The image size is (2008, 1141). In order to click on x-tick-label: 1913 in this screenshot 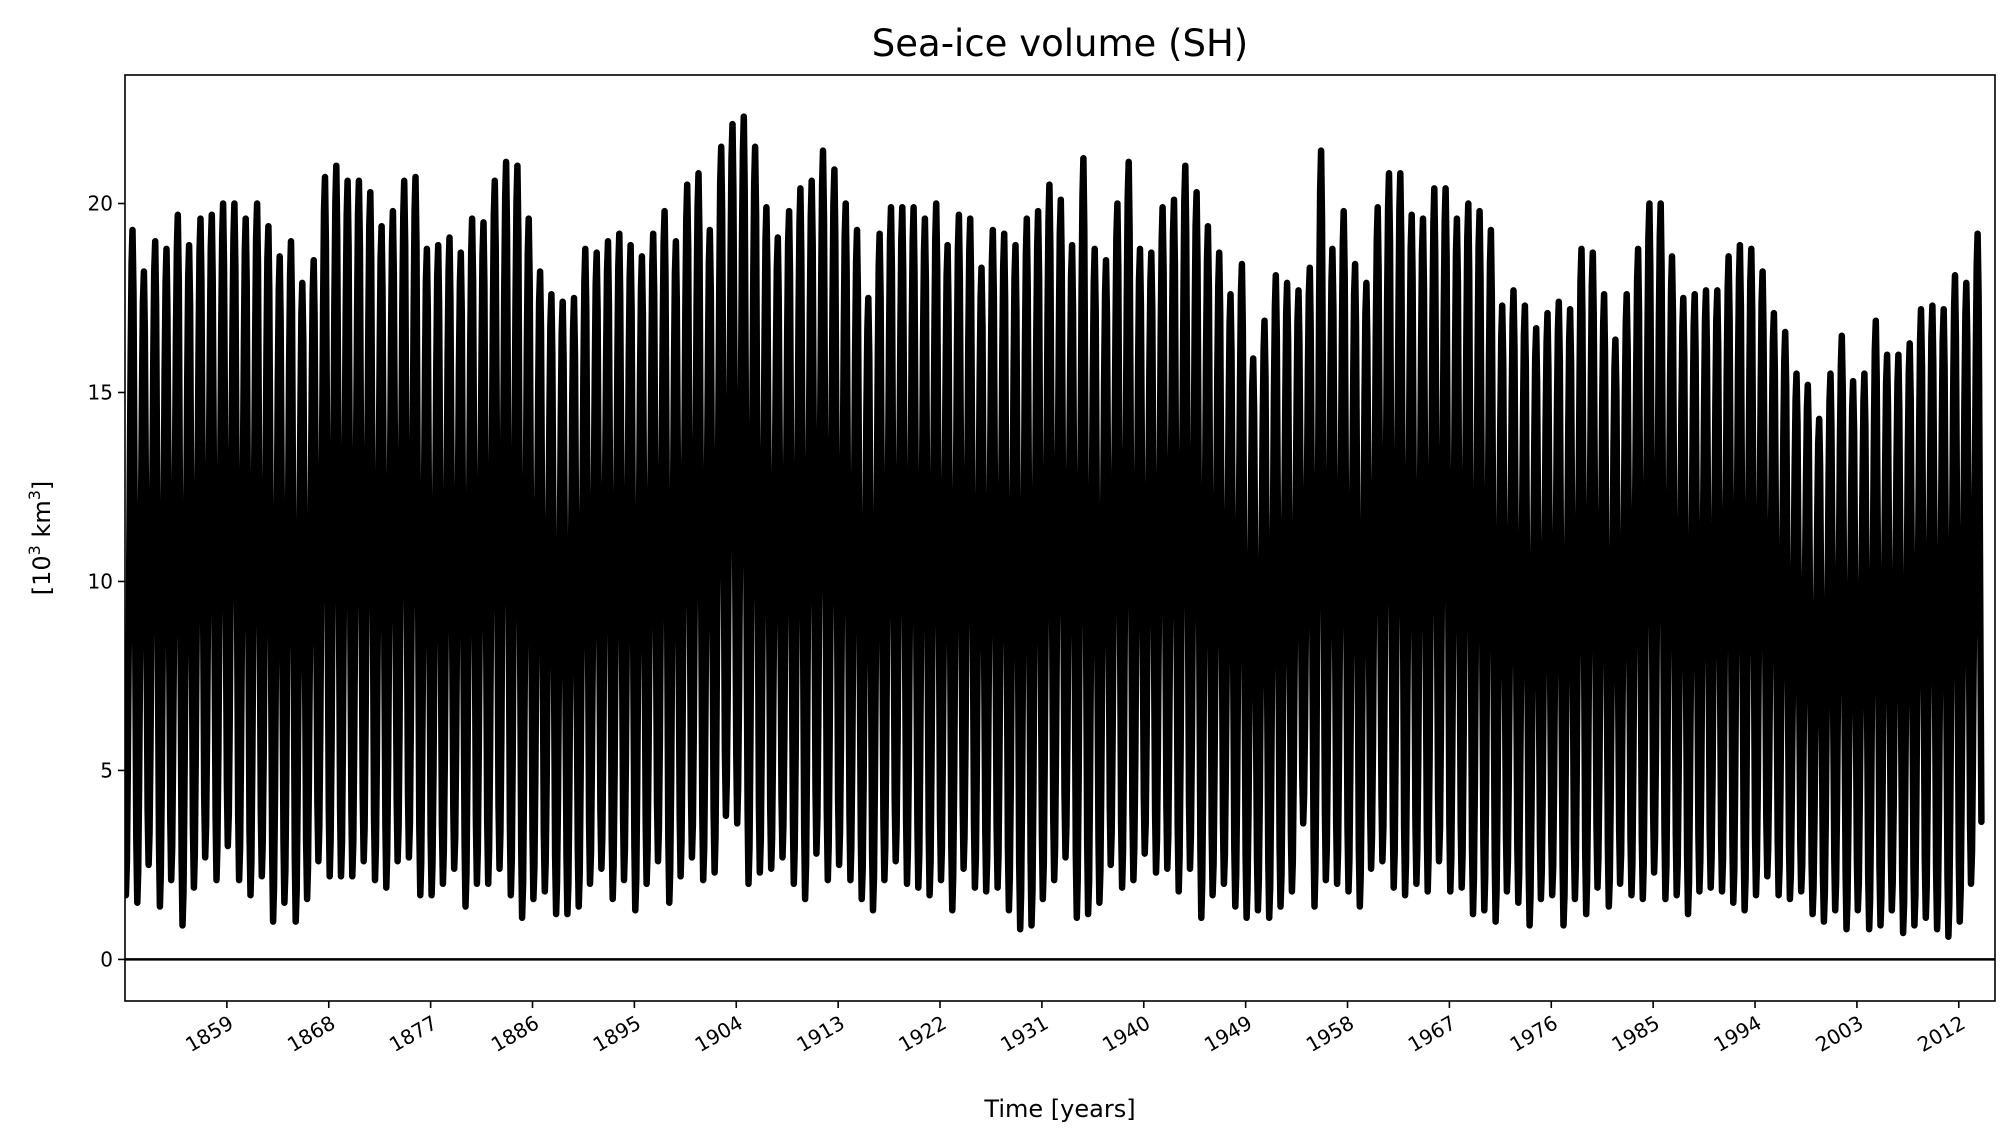, I will do `click(821, 1034)`.